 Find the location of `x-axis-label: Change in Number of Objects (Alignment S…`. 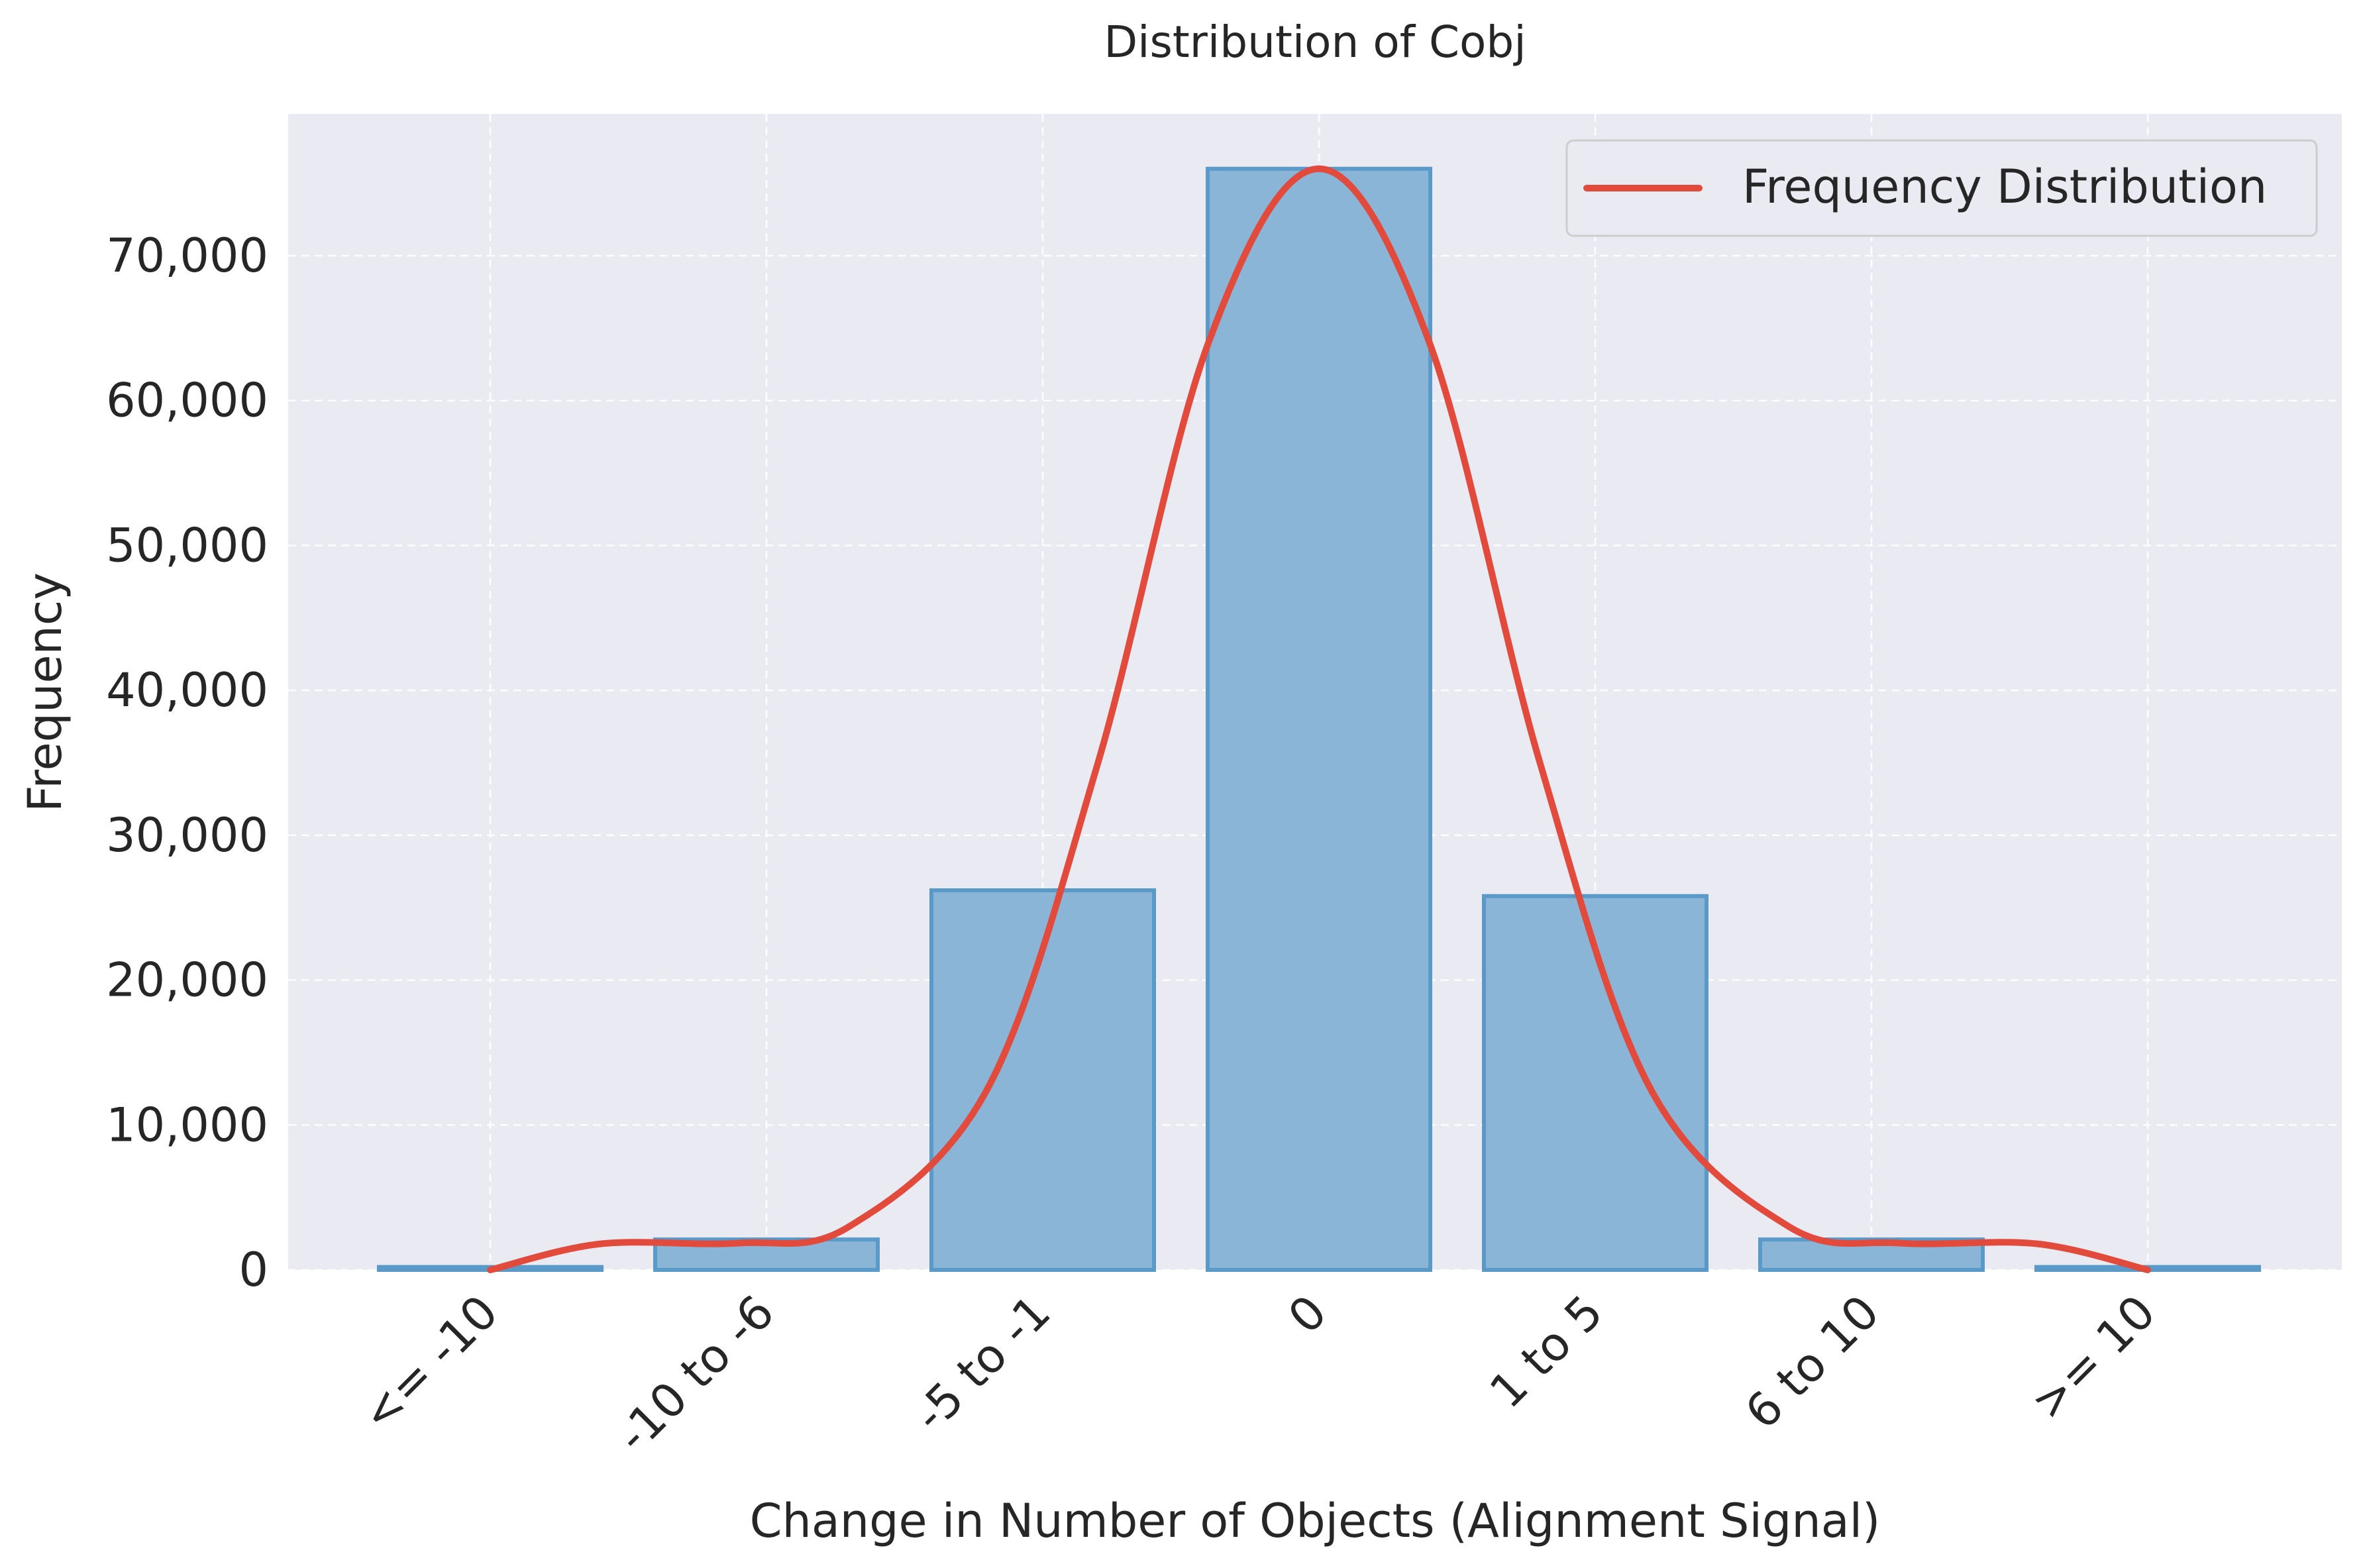

x-axis-label: Change in Number of Objects (Alignment S… is located at coordinates (1315, 1521).